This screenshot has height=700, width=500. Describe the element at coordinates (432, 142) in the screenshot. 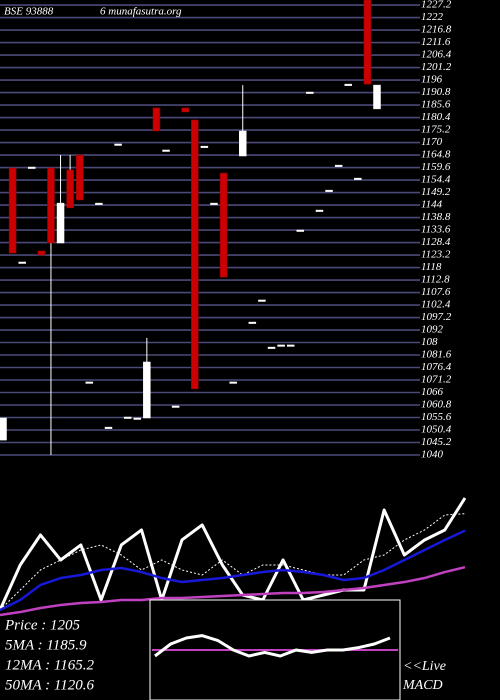

I see `y-tick-label: 1170` at that location.